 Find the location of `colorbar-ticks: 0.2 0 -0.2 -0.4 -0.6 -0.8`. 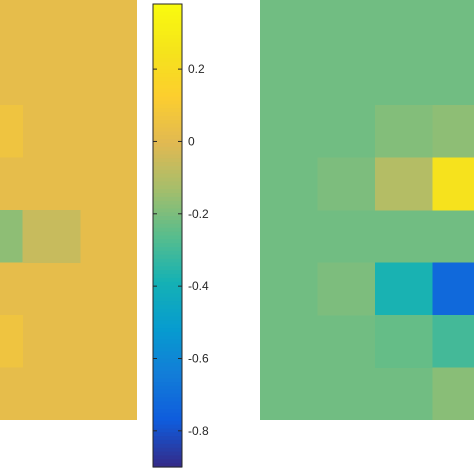

colorbar-ticks: 0.2 0 -0.2 -0.4 -0.6 -0.8 is located at coordinates (181, 250).